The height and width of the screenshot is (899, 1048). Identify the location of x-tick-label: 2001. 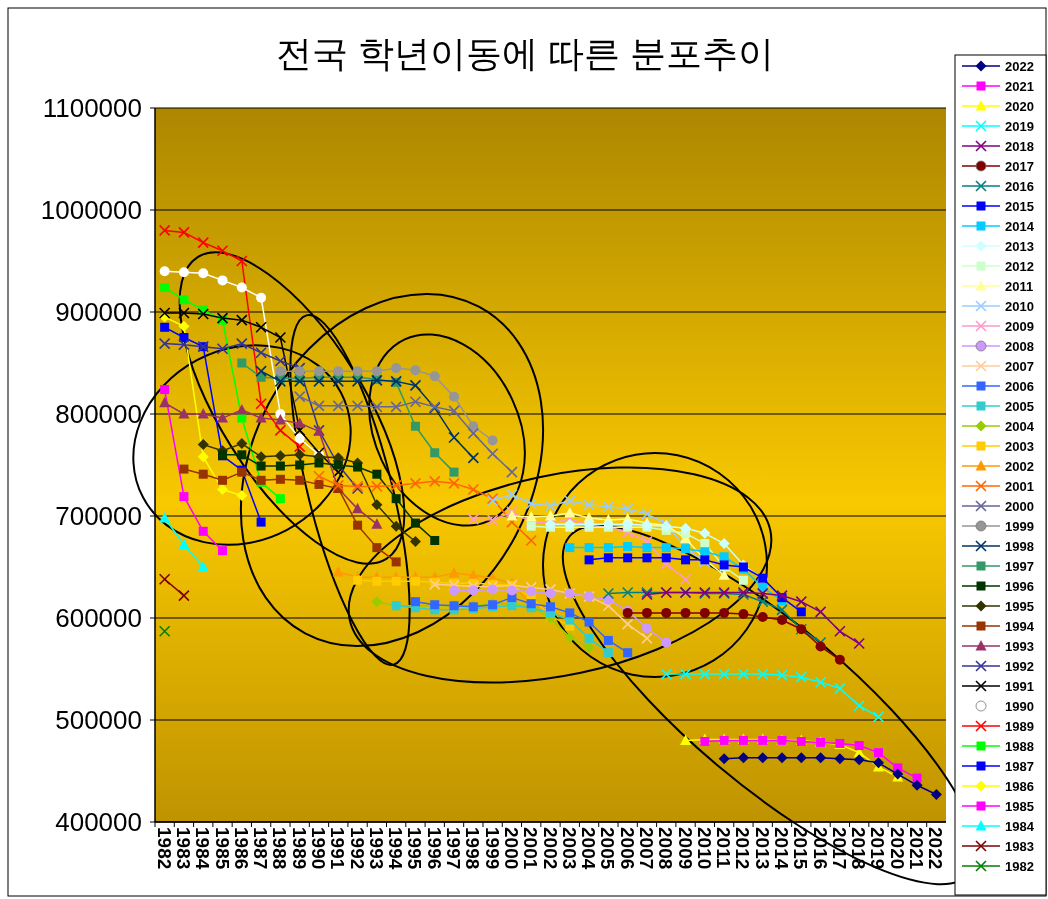
(531, 848).